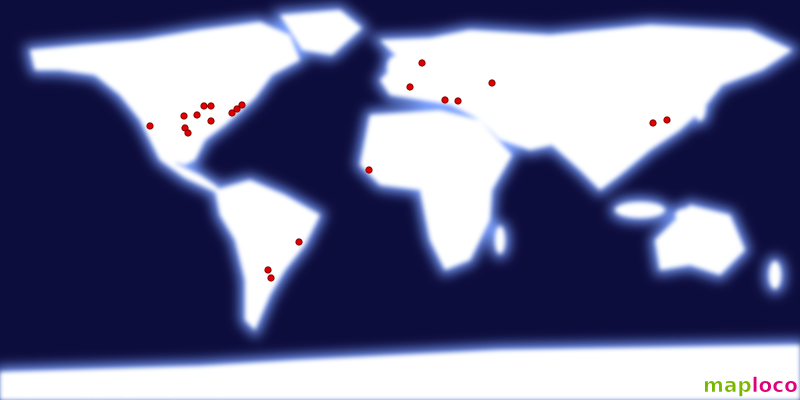 The image size is (800, 400). I want to click on logo: maploco, so click(750, 385).